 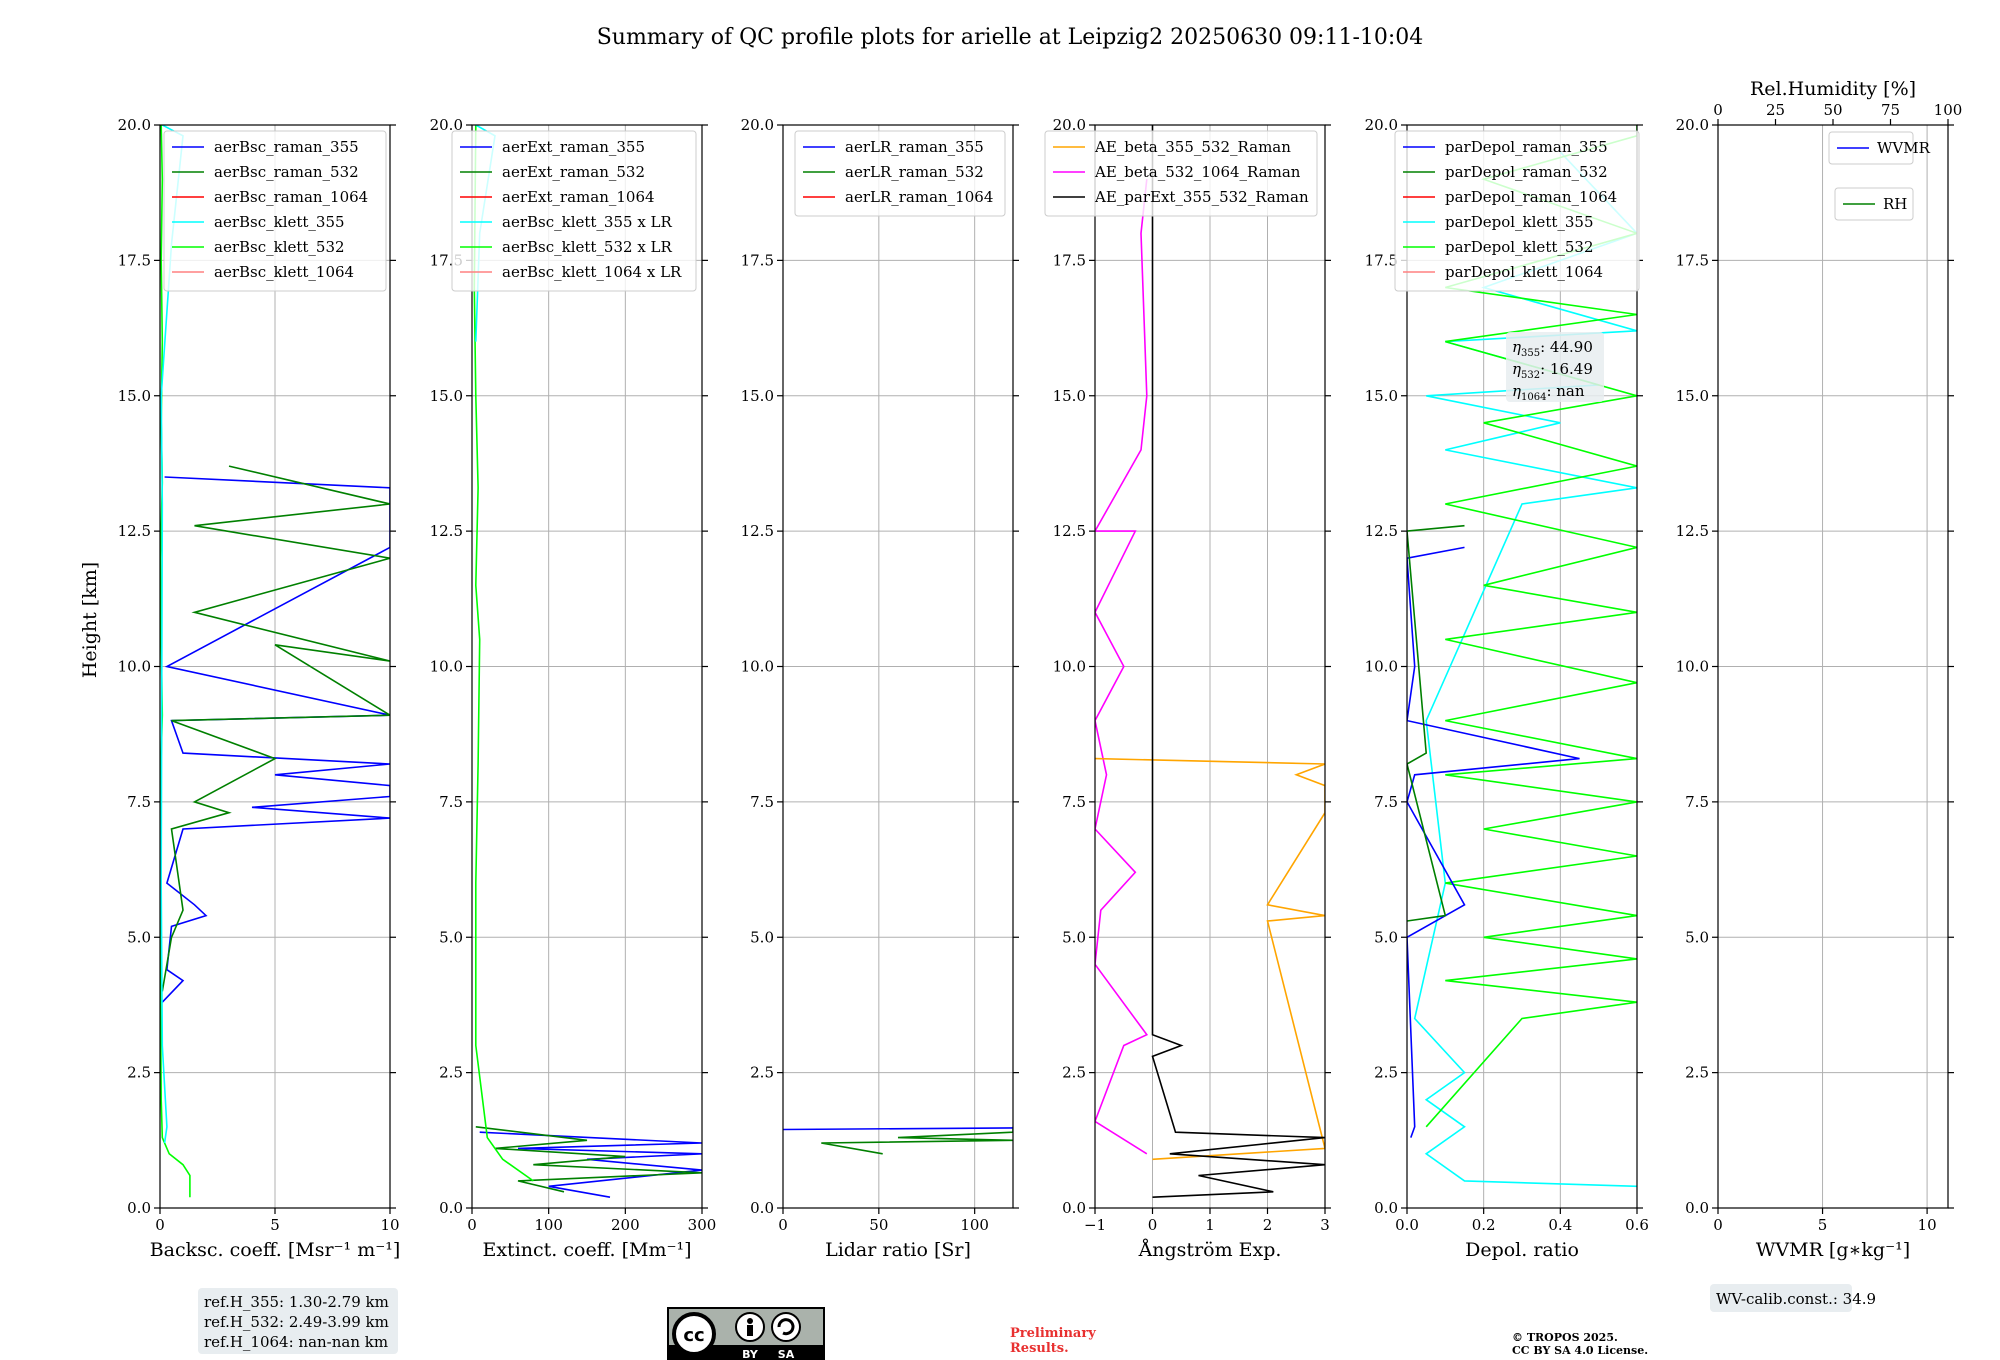 I want to click on refh-532: ref.H_532: 2.49-3.99 km, so click(x=296, y=1322).